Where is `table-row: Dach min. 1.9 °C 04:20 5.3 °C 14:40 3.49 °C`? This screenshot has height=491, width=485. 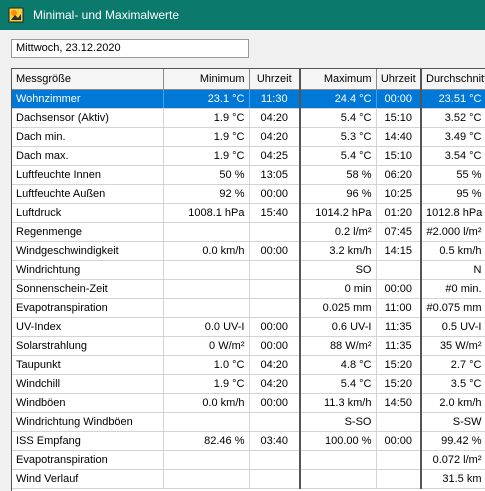 table-row: Dach min. 1.9 °C 04:20 5.3 °C 14:40 3.49 °C is located at coordinates (248, 137).